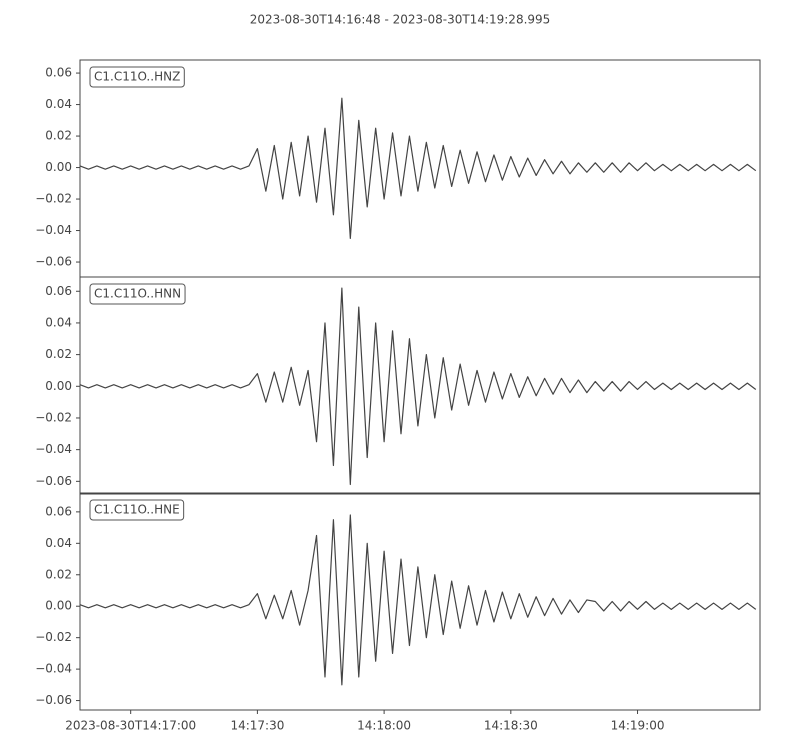 The width and height of the screenshot is (800, 750). I want to click on x-tick-label: 14:18:00, so click(384, 726).